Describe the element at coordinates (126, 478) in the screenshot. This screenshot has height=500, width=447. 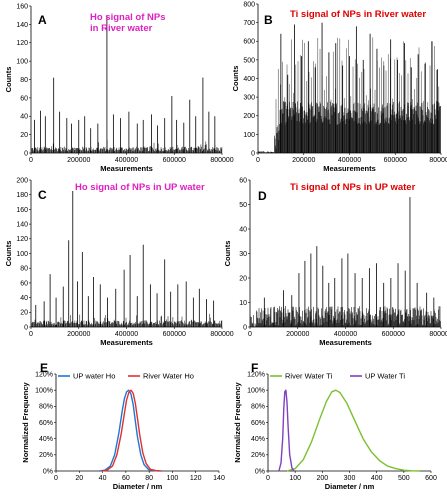
I see `x-tick-label: 60` at that location.